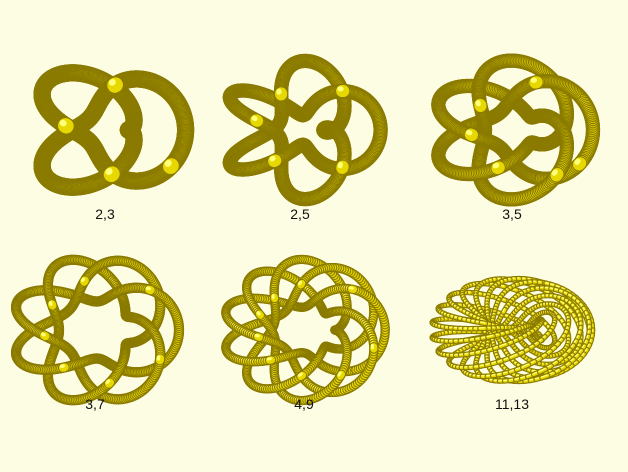 The width and height of the screenshot is (628, 472). Describe the element at coordinates (105, 214) in the screenshot. I see `knot-label-2-3: 2,3` at that location.